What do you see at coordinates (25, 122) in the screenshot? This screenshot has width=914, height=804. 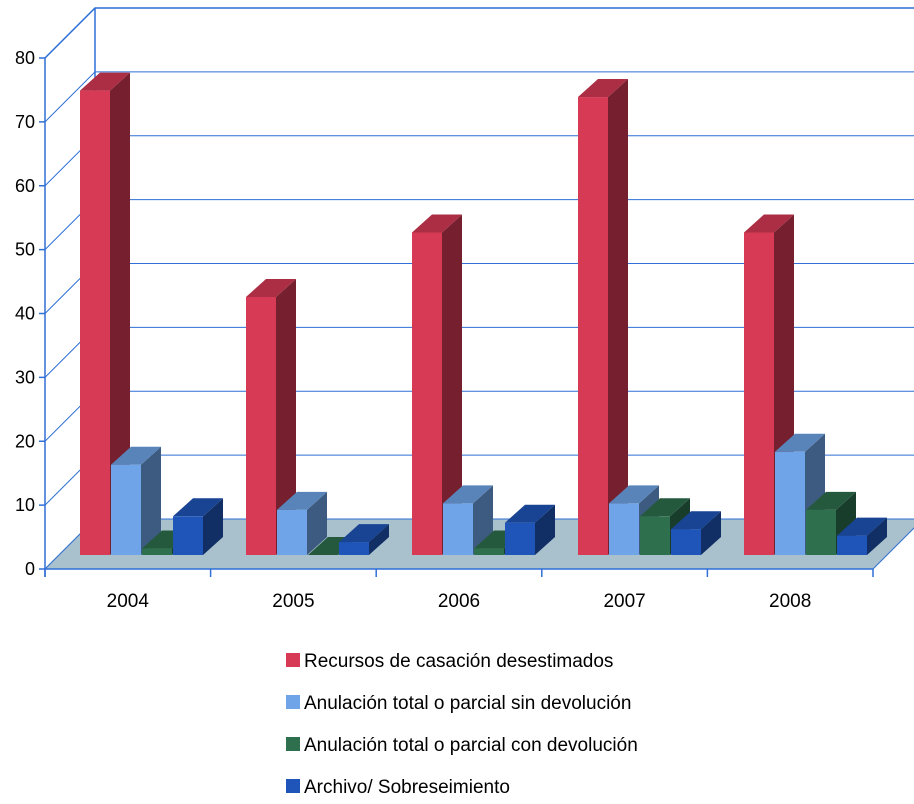 I see `y-tick-label: 70` at bounding box center [25, 122].